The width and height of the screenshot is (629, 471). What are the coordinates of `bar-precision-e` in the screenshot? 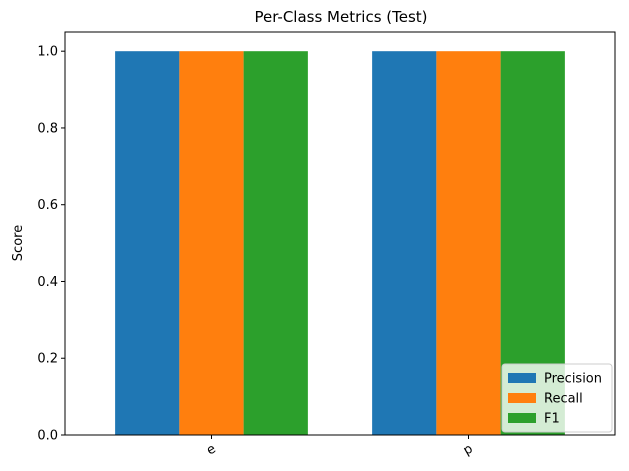 It's located at (147, 243).